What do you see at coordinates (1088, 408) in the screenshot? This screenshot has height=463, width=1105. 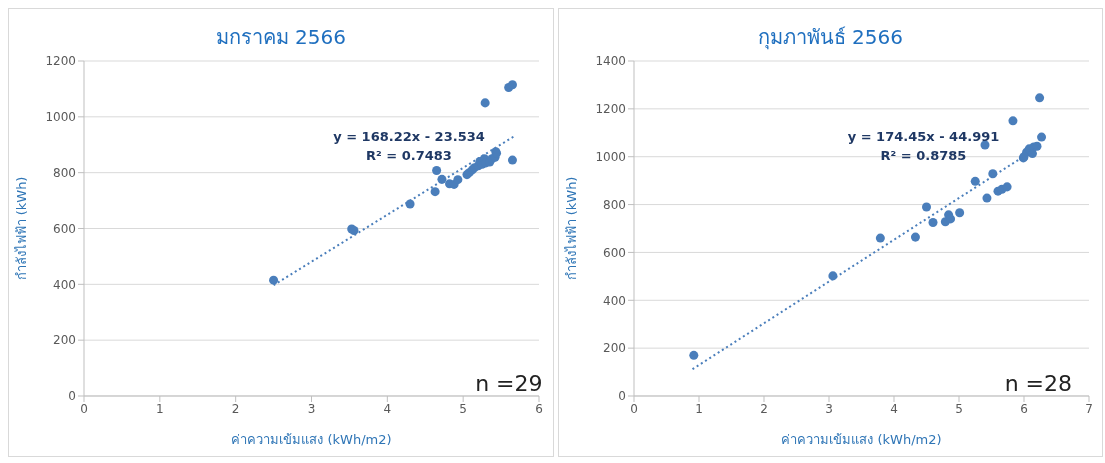 I see `x-tick-label: 7` at bounding box center [1088, 408].